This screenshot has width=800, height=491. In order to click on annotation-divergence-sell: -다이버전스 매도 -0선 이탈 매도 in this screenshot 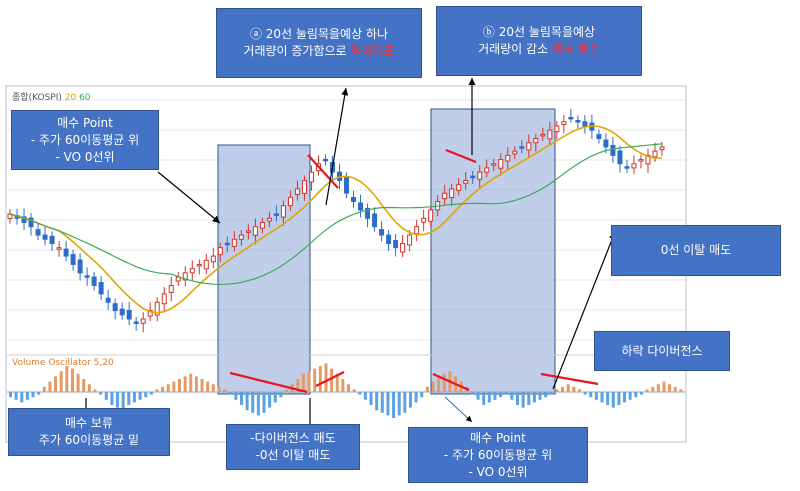, I will do `click(293, 447)`.